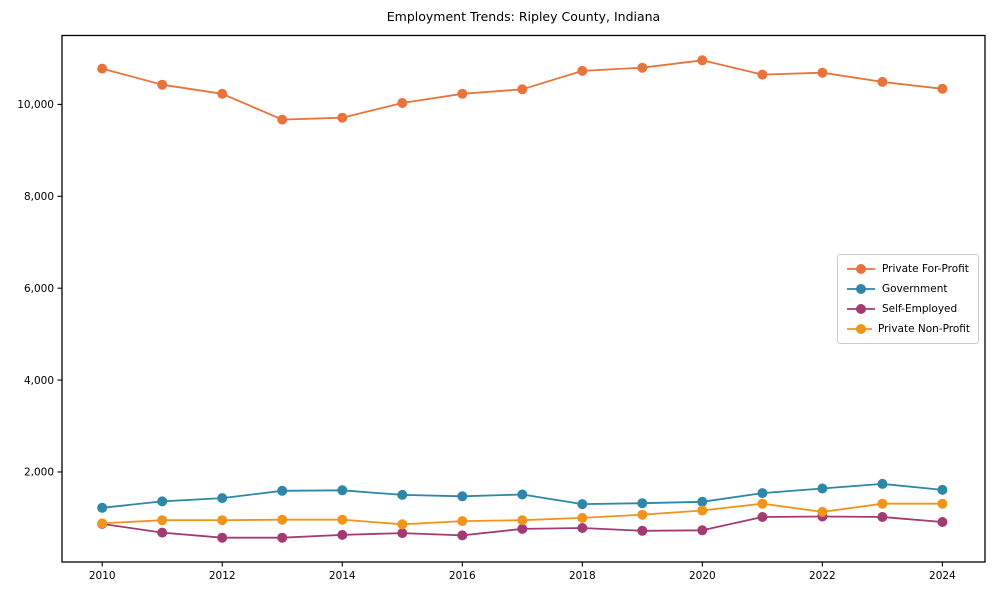 The height and width of the screenshot is (600, 1000). I want to click on legend-label: Private Non-Profit, so click(923, 329).